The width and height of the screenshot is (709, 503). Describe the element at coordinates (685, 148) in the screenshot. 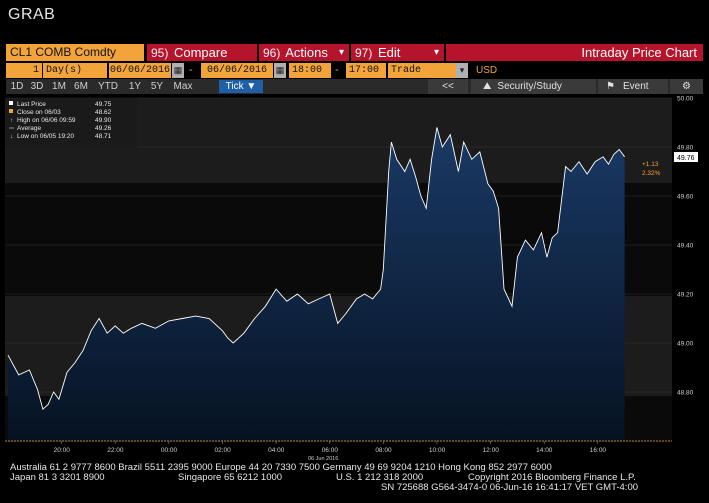

I see `y-tick-label: 49.80` at that location.